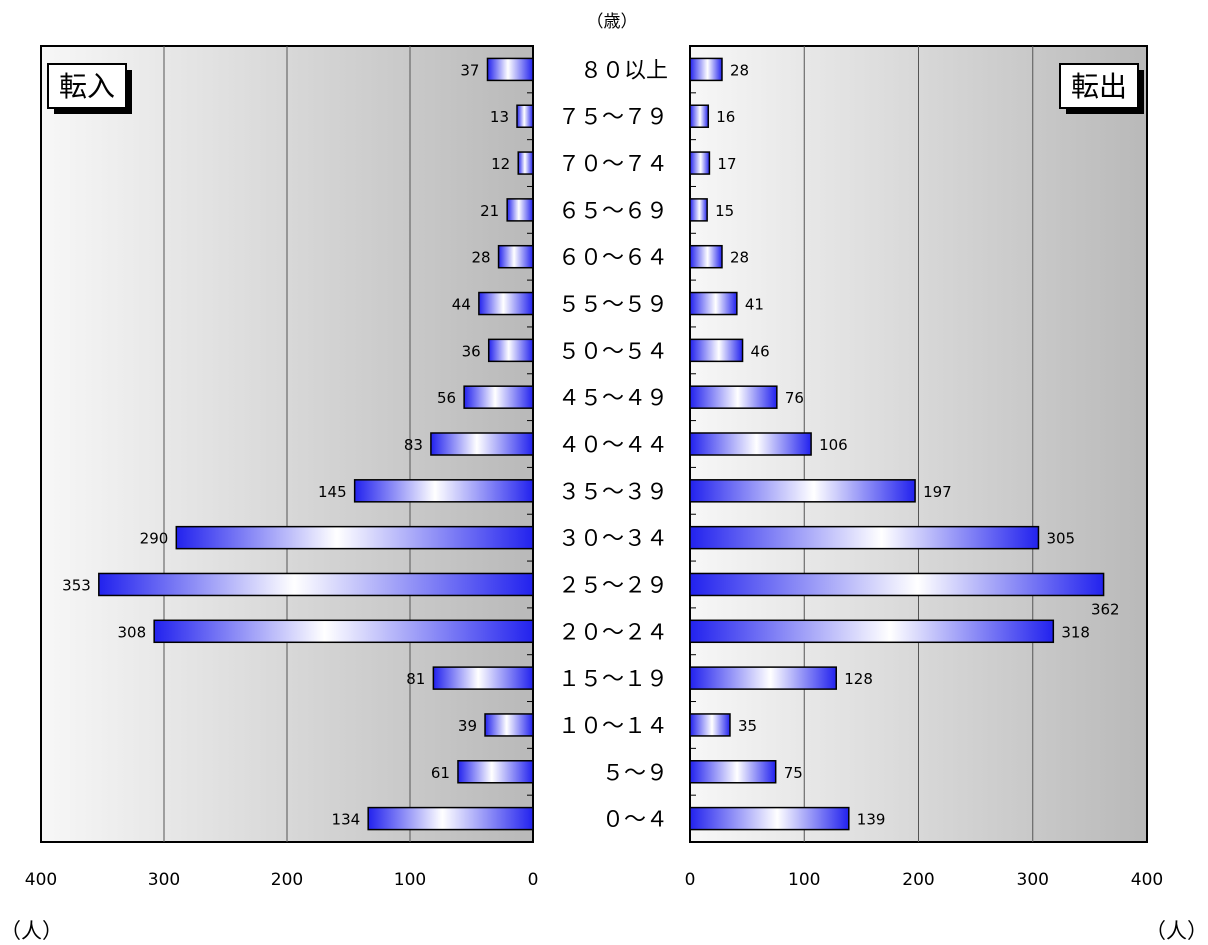 The height and width of the screenshot is (945, 1208). I want to click on inflow-title-box, so click(87, 86).